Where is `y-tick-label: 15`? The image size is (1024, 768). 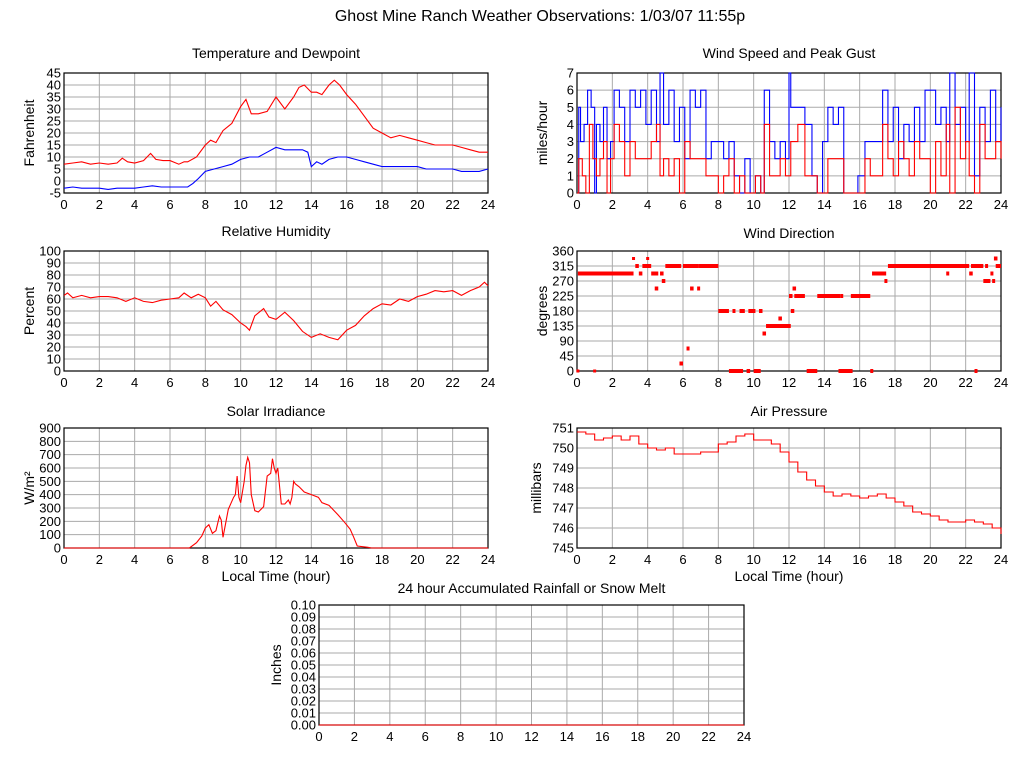
y-tick-label: 15 is located at coordinates (54, 145).